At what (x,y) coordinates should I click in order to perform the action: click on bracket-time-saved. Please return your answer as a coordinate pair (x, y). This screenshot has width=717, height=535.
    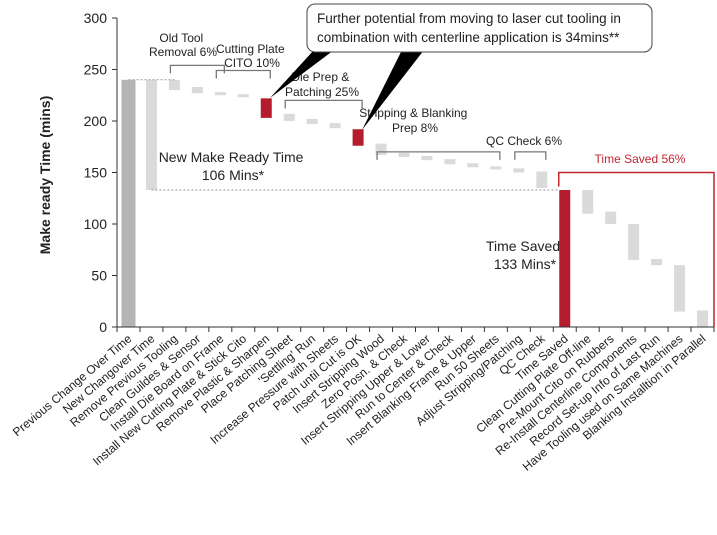
    Looking at the image, I should click on (636, 249).